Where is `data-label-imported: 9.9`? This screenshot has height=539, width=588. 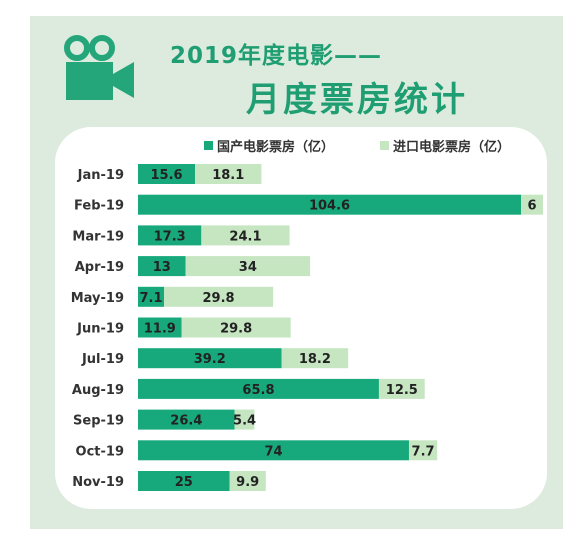 data-label-imported: 9.9 is located at coordinates (247, 482).